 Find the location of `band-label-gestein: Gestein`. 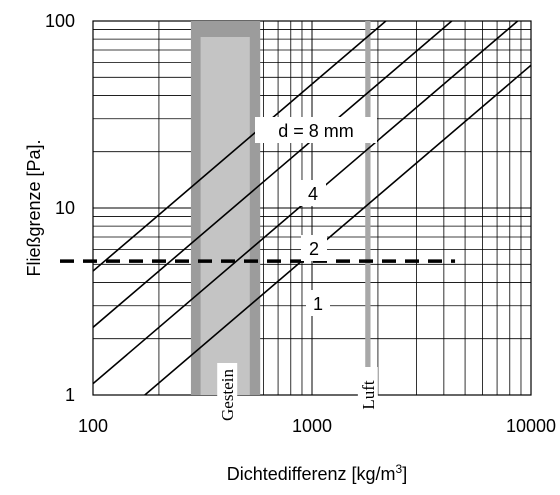

band-label-gestein: Gestein is located at coordinates (227, 395).